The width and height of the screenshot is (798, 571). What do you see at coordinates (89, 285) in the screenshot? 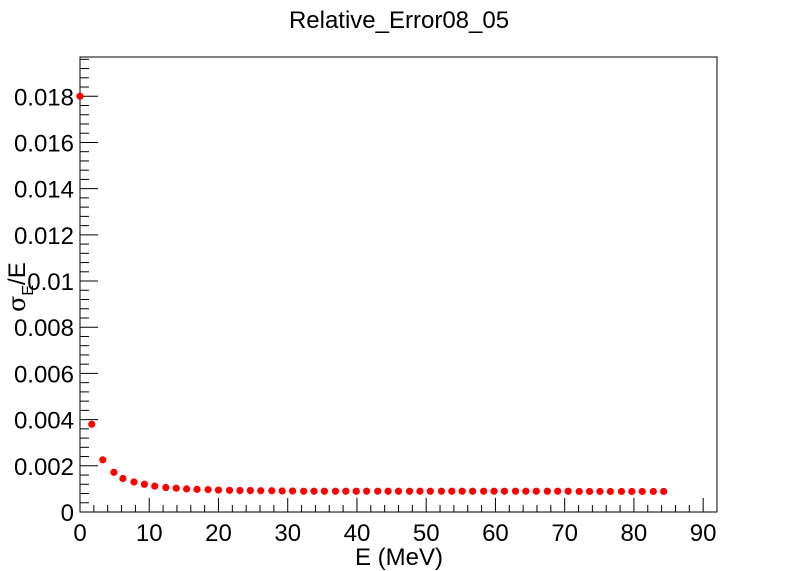
I see `y-axis-ticks` at bounding box center [89, 285].